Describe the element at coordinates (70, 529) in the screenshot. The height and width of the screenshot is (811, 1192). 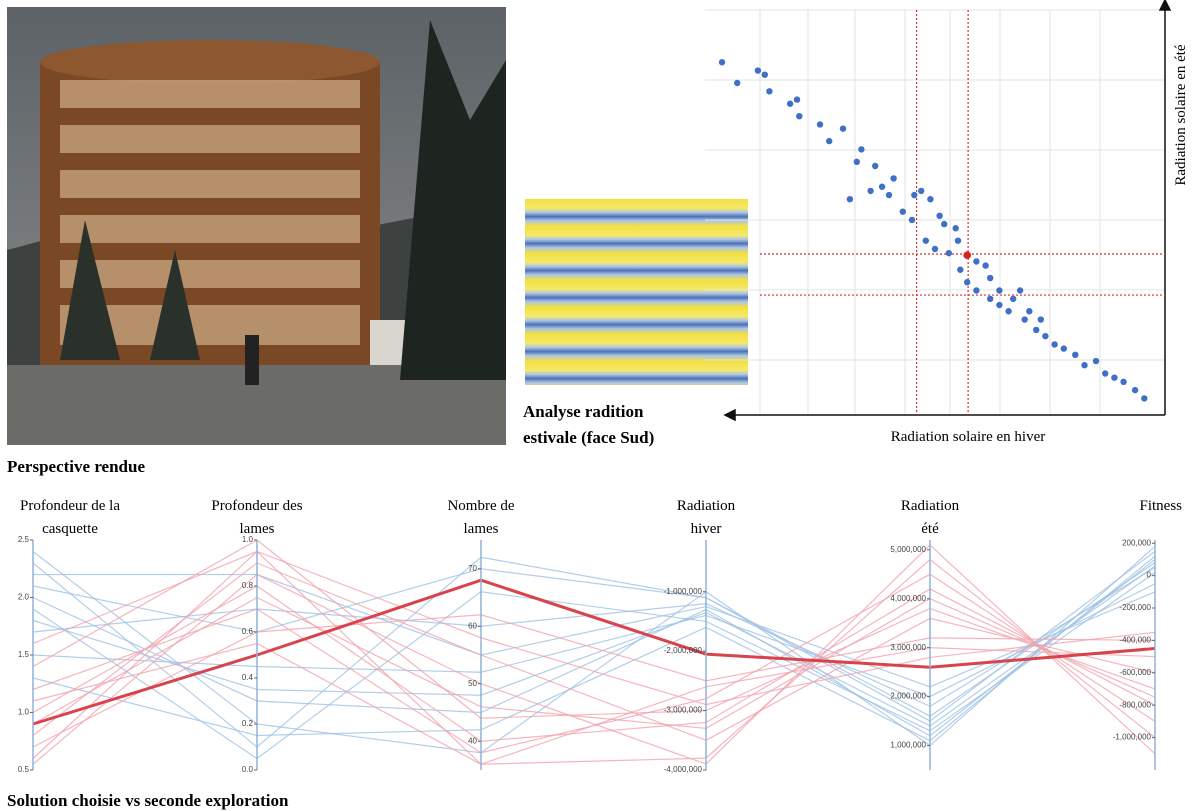
I see `axis-title: casquette` at that location.